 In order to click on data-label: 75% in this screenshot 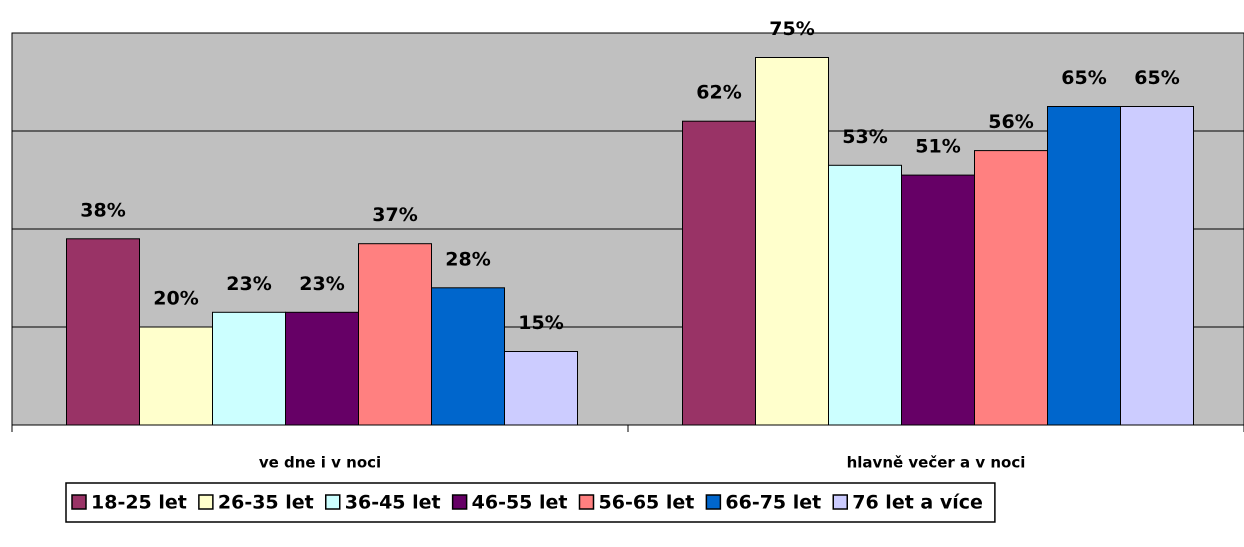, I will do `click(791, 29)`.